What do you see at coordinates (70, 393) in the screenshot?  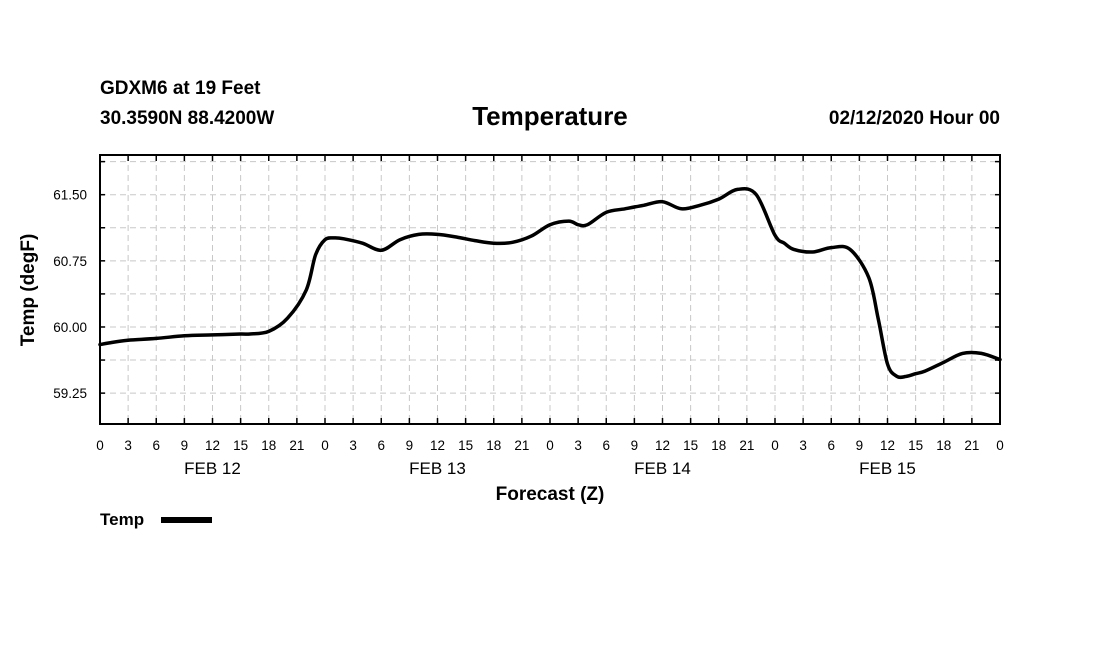 I see `y-tick-label: 59.25` at bounding box center [70, 393].